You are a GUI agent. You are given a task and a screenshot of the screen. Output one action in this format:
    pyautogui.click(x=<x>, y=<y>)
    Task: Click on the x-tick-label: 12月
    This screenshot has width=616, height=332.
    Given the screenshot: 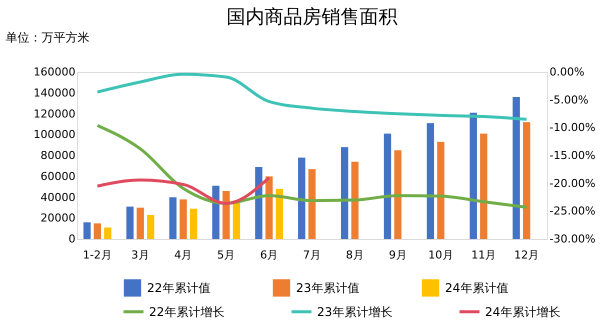 What is the action you would take?
    pyautogui.click(x=527, y=255)
    